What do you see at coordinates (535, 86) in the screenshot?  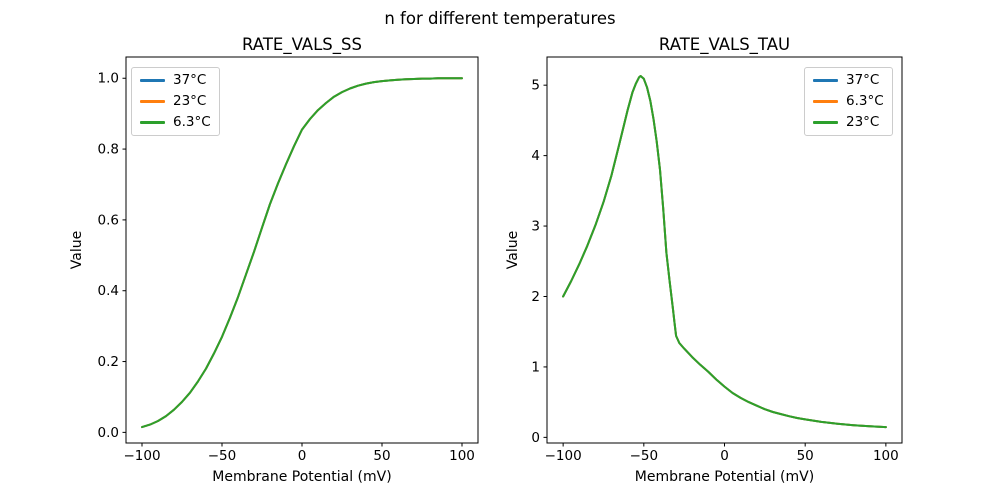 I see `y-tick-label: 5` at bounding box center [535, 86].